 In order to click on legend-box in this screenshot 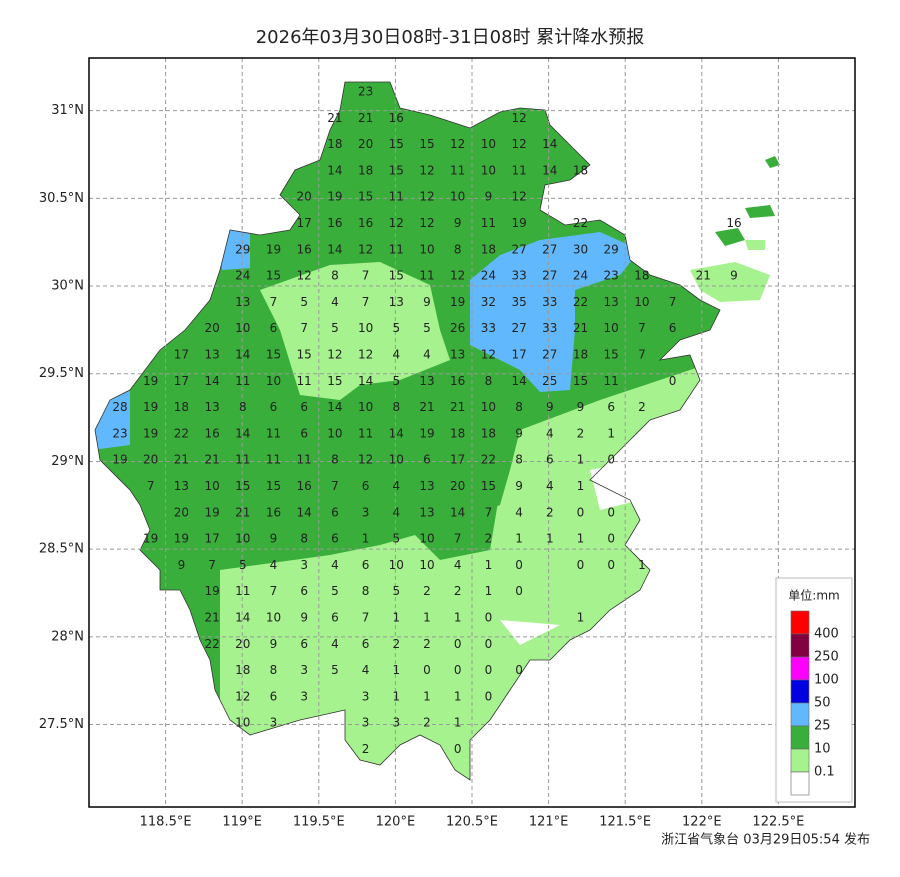, I will do `click(814, 690)`.